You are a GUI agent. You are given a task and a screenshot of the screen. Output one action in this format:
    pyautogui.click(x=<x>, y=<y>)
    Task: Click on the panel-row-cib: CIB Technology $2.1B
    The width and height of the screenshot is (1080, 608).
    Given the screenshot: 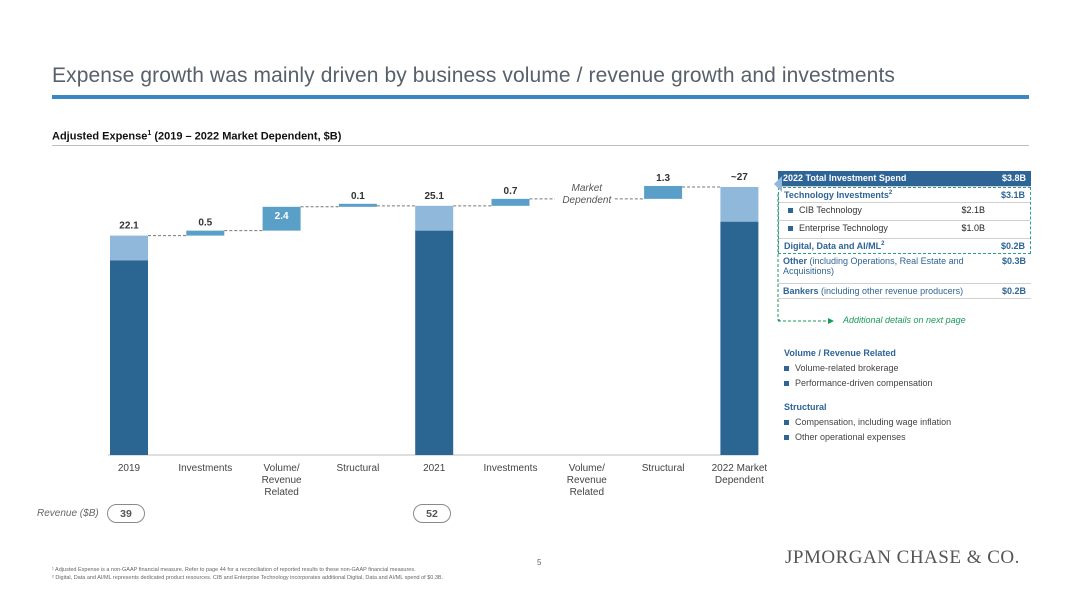 What is the action you would take?
    pyautogui.click(x=904, y=212)
    